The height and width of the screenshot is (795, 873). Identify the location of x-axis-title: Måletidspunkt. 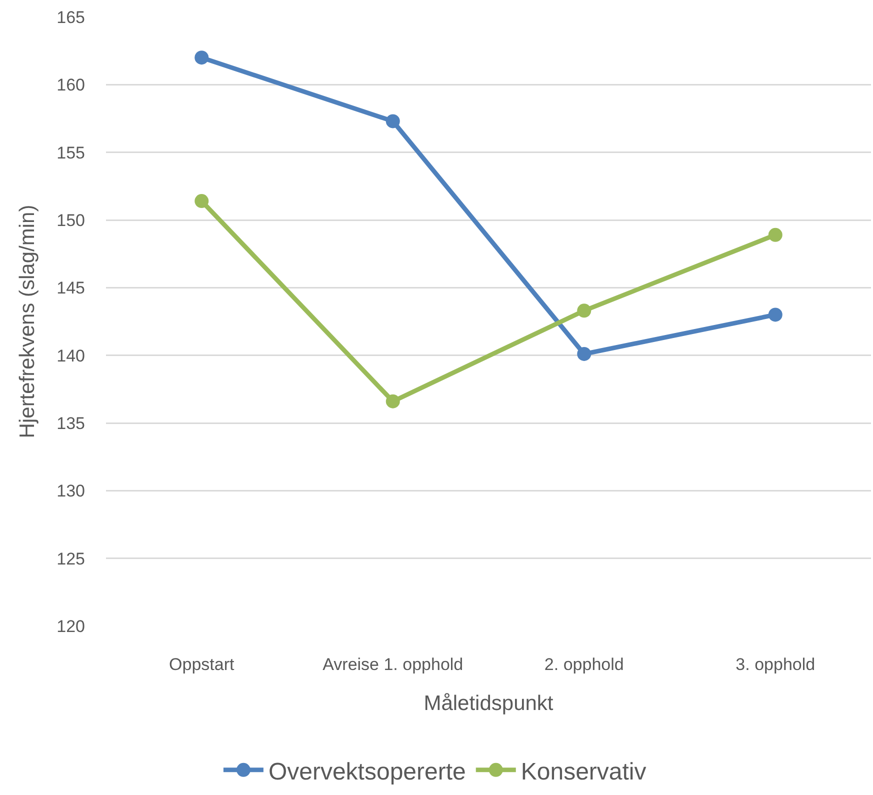
(489, 704).